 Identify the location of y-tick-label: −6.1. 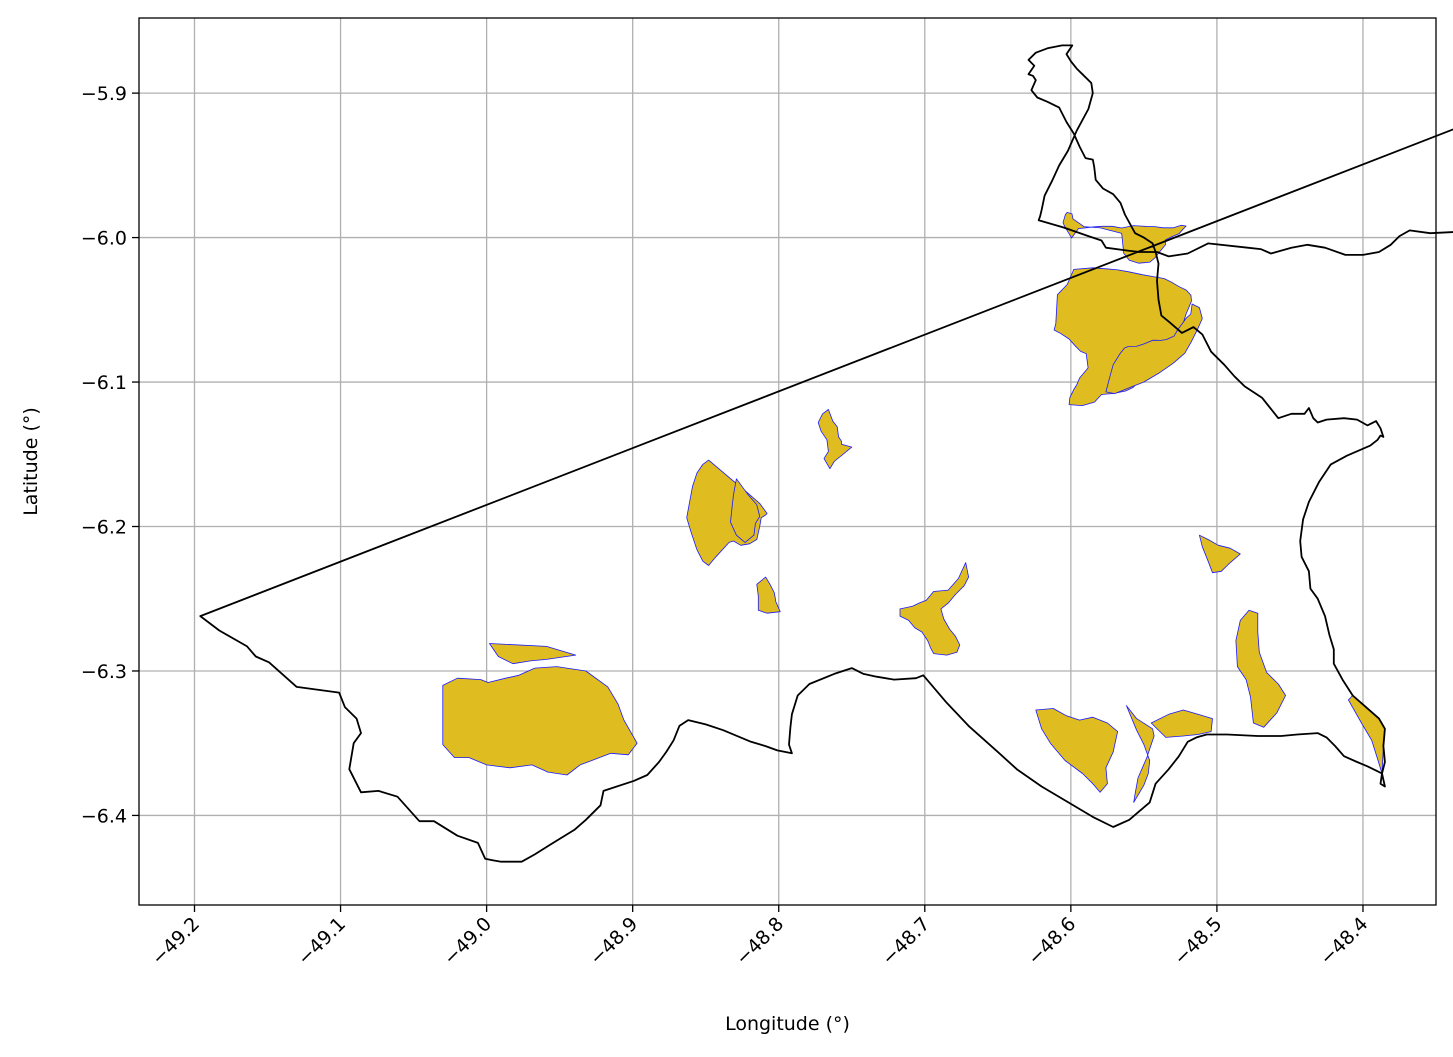
(104, 383).